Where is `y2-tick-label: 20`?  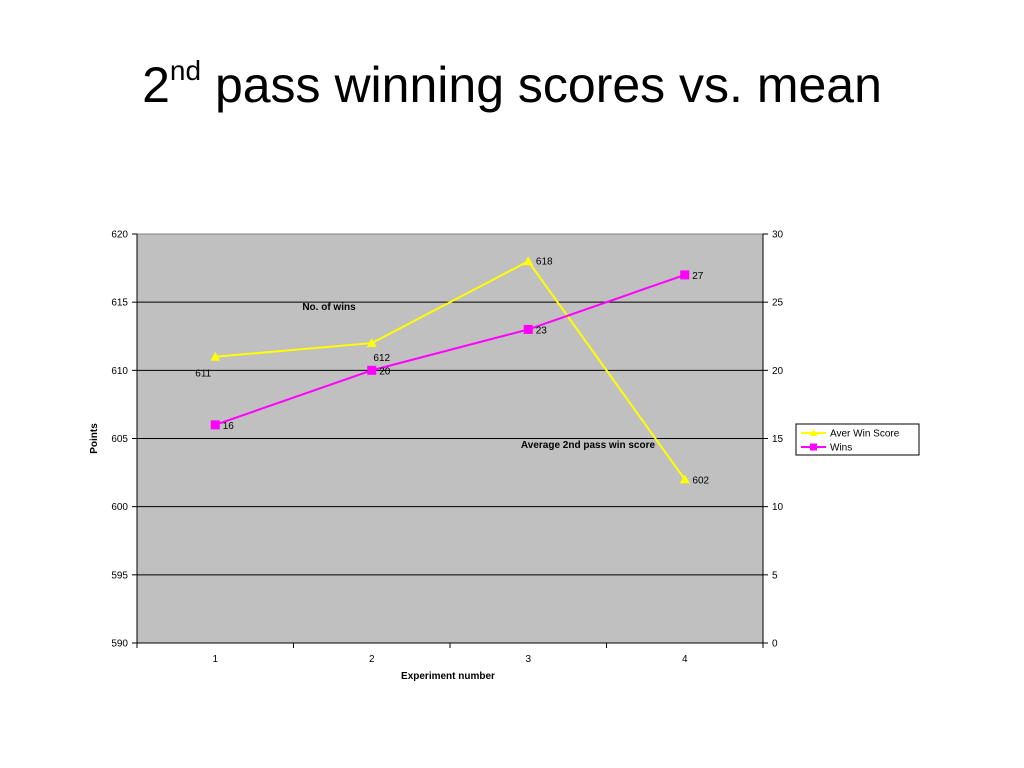 y2-tick-label: 20 is located at coordinates (778, 371).